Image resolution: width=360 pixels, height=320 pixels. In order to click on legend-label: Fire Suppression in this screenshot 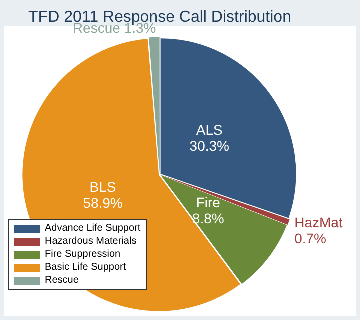, I will do `click(83, 254)`.